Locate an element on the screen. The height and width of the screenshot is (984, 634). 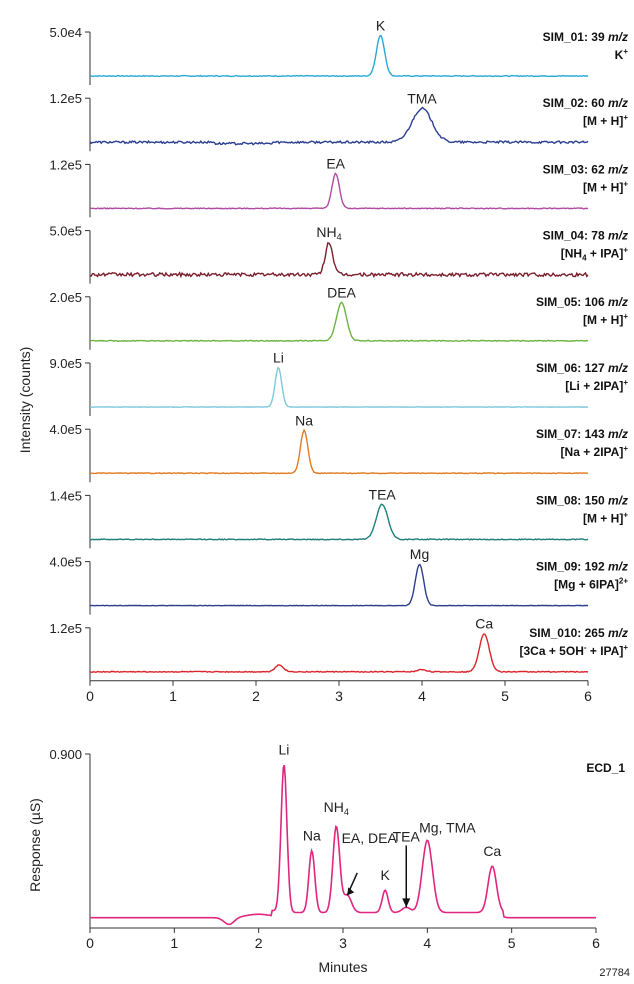
peak-label: EA is located at coordinates (335, 163).